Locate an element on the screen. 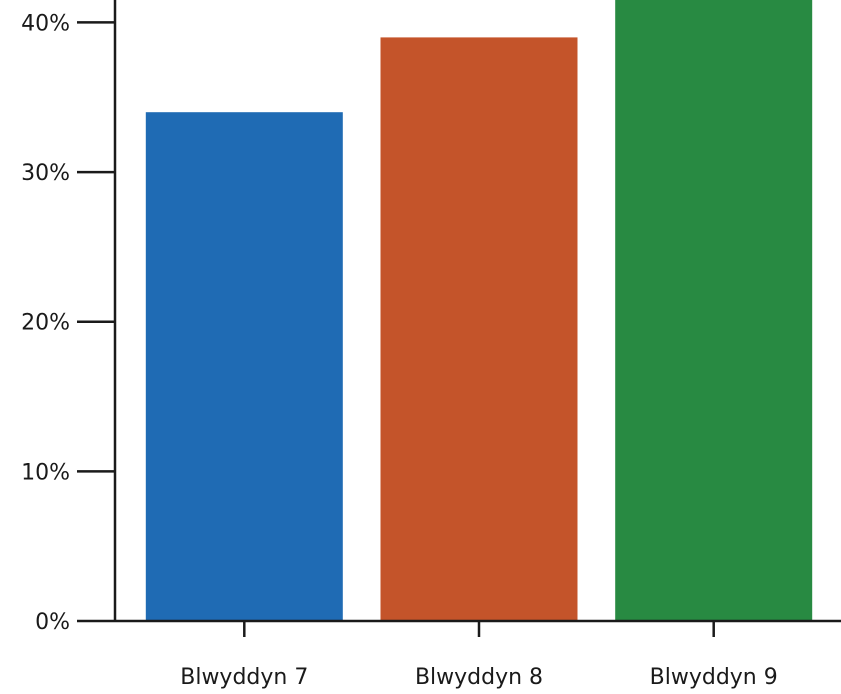 The image size is (841, 694). y-tick-label-20: 20% is located at coordinates (45, 323).